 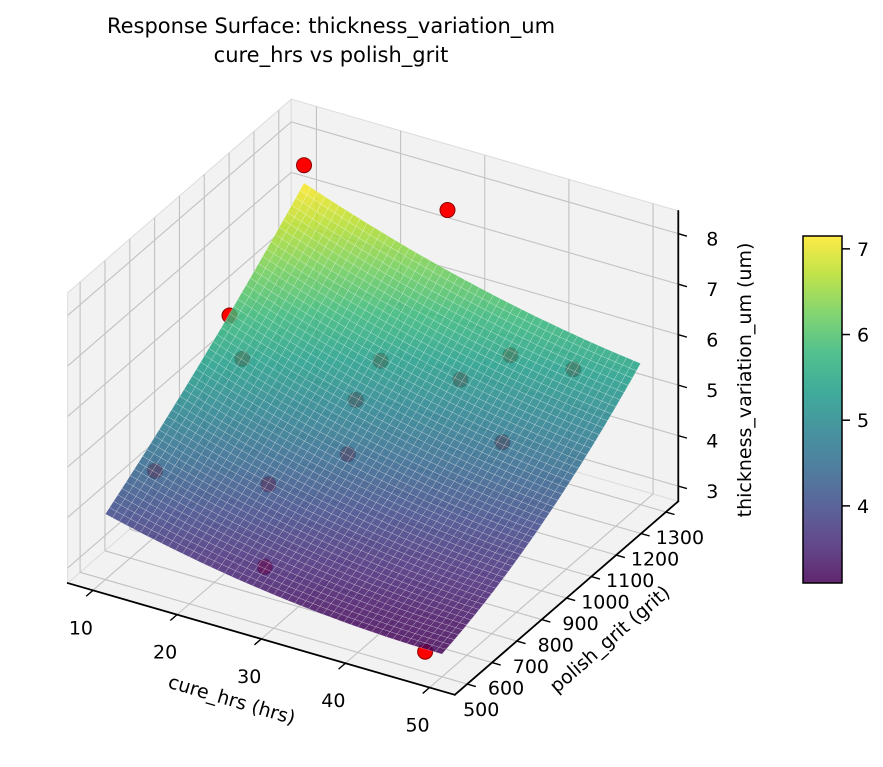 I want to click on z-tick-label: 8, so click(x=712, y=240).